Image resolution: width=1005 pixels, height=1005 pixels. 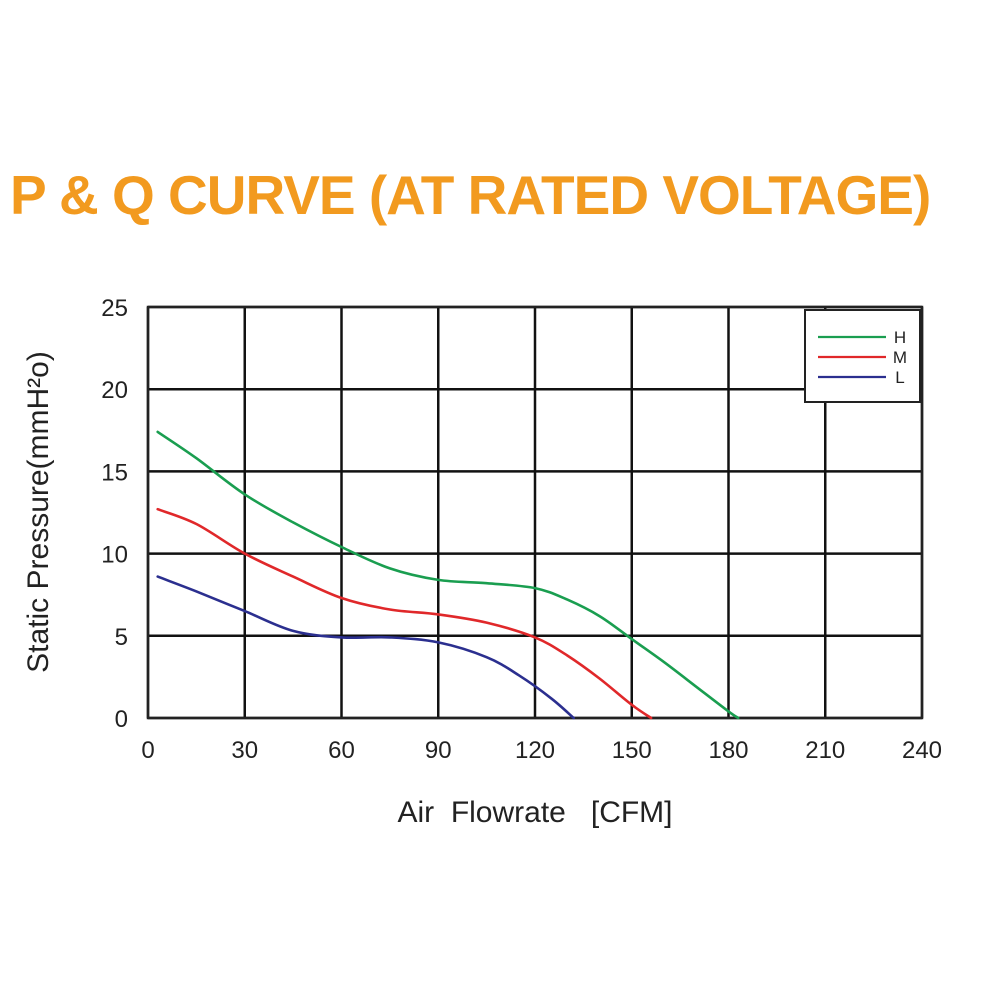 What do you see at coordinates (922, 750) in the screenshot?
I see `x-tick-label: 240` at bounding box center [922, 750].